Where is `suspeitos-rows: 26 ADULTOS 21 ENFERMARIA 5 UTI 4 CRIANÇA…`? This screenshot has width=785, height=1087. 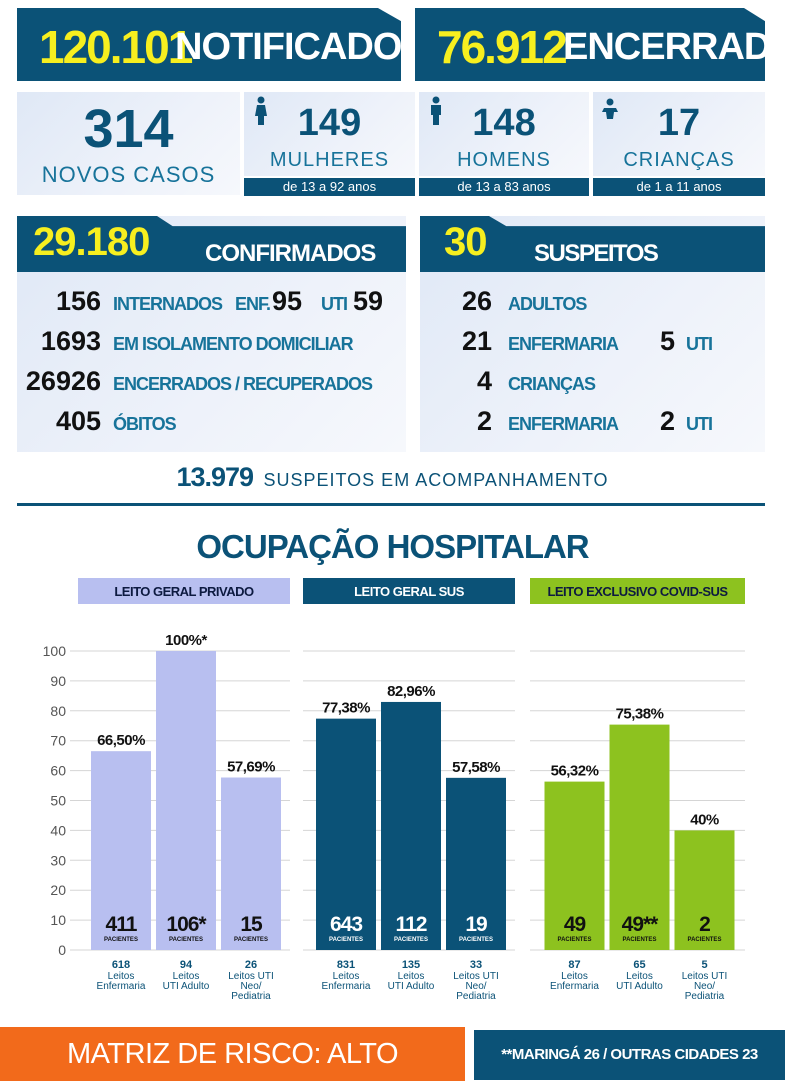 suspeitos-rows: 26 ADULTOS 21 ENFERMARIA 5 UTI 4 CRIANÇA… is located at coordinates (592, 366).